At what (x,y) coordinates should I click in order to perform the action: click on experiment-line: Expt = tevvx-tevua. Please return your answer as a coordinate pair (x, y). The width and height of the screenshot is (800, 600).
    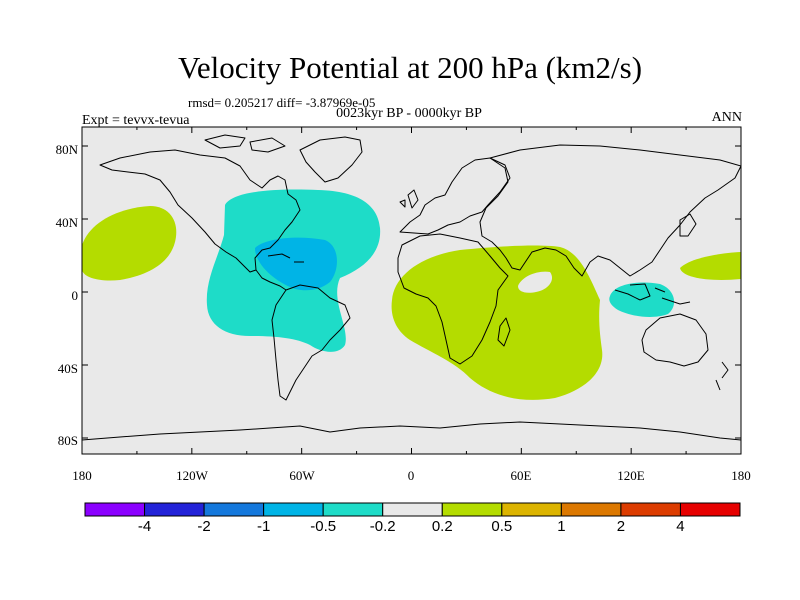
    Looking at the image, I should click on (136, 120).